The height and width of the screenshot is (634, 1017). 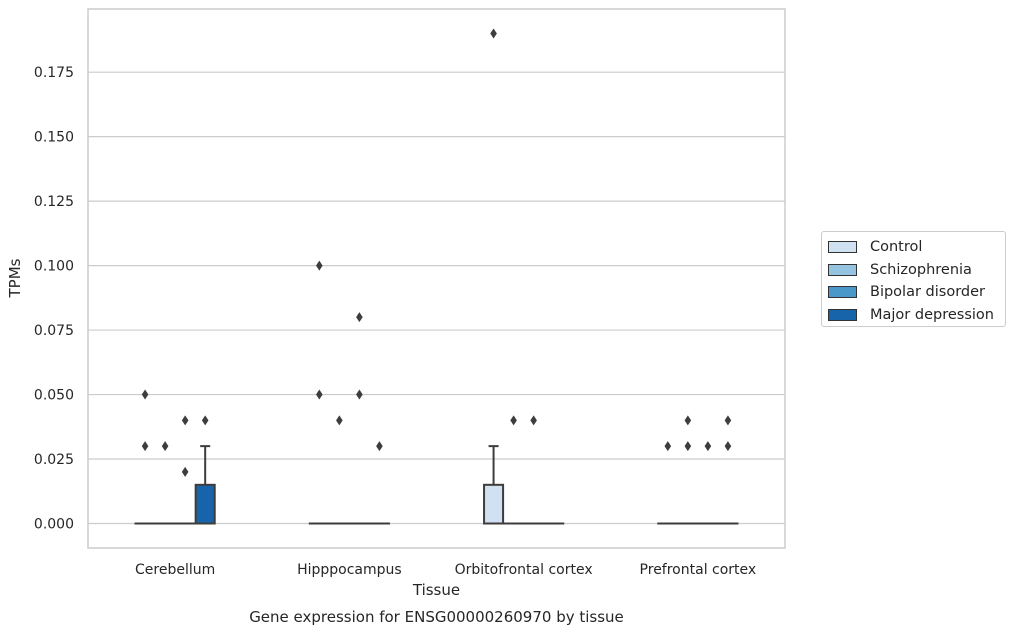 I want to click on legend-item: Control, so click(x=916, y=247).